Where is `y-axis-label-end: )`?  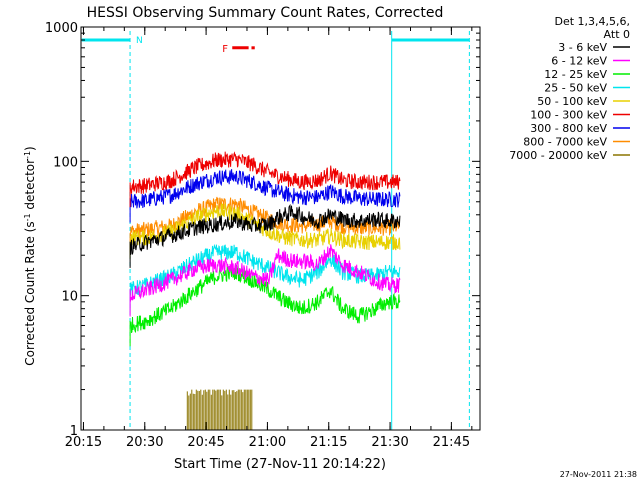
y-axis-label-end: ) is located at coordinates (30, 148).